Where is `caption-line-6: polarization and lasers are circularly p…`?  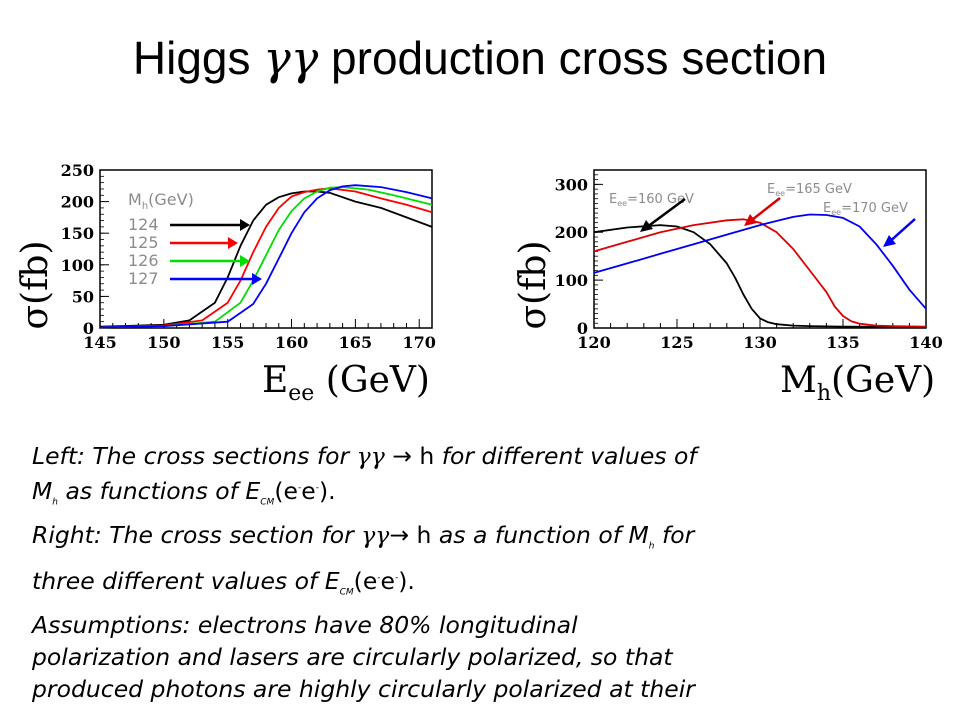
caption-line-6: polarization and lasers are circularly p… is located at coordinates (352, 656).